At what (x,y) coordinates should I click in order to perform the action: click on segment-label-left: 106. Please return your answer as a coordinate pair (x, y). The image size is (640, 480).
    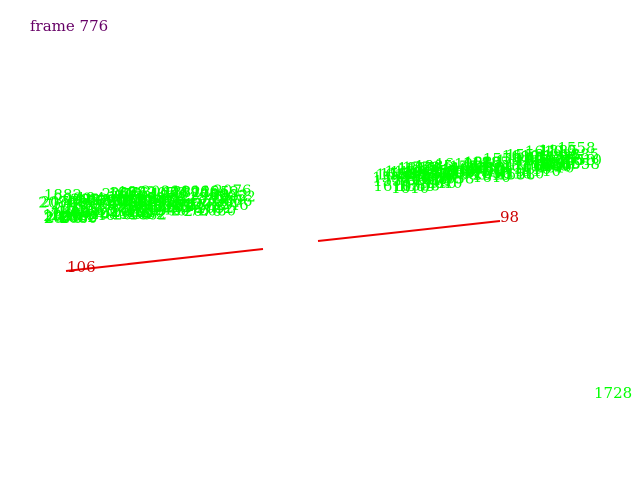
    Looking at the image, I should click on (81, 267).